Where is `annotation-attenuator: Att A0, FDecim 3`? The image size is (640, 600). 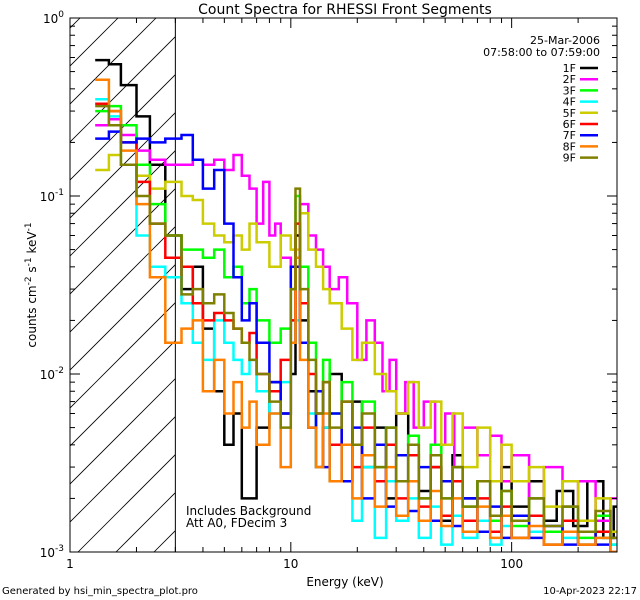 annotation-attenuator: Att A0, FDecim 3 is located at coordinates (236, 523).